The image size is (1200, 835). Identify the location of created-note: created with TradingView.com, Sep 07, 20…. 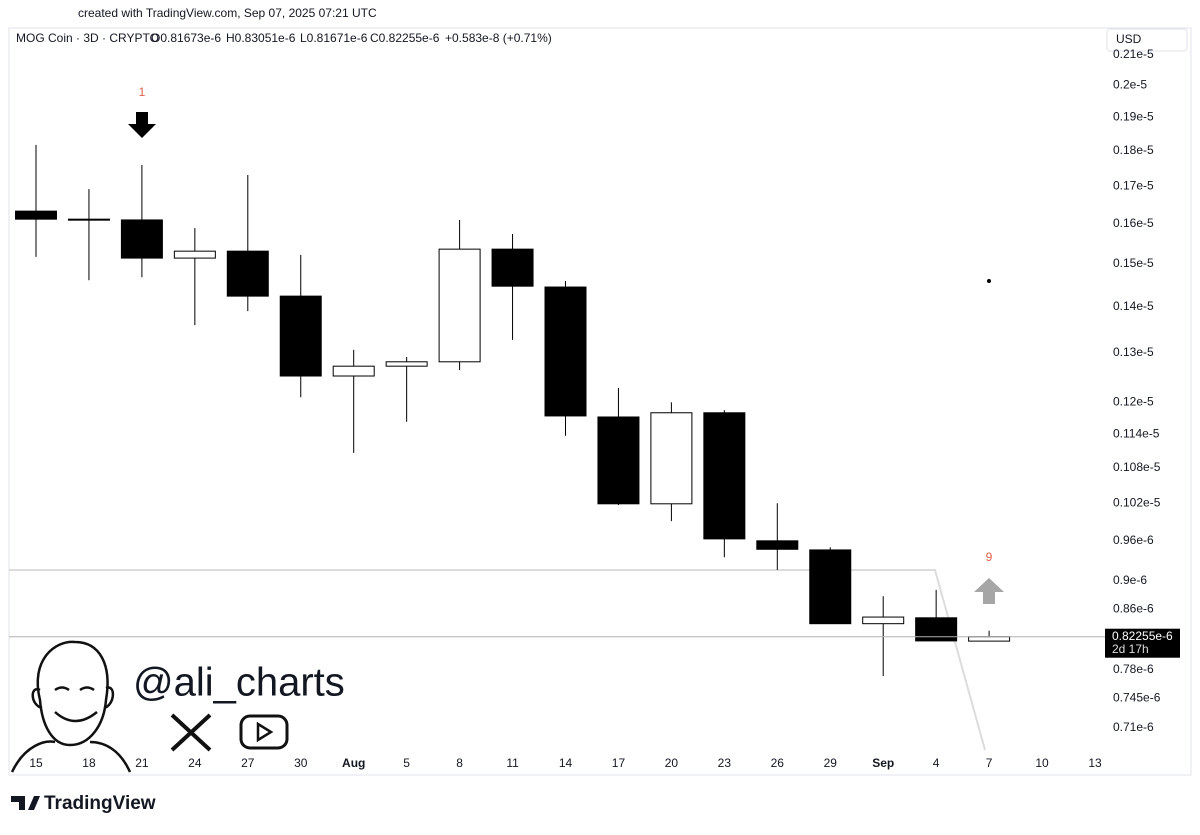
(227, 13).